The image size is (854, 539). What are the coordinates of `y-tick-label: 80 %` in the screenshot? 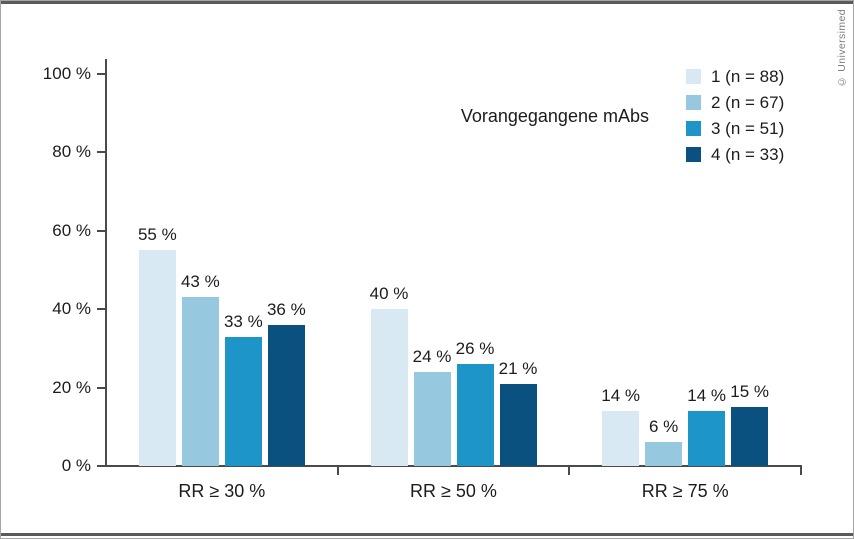 It's located at (71, 152).